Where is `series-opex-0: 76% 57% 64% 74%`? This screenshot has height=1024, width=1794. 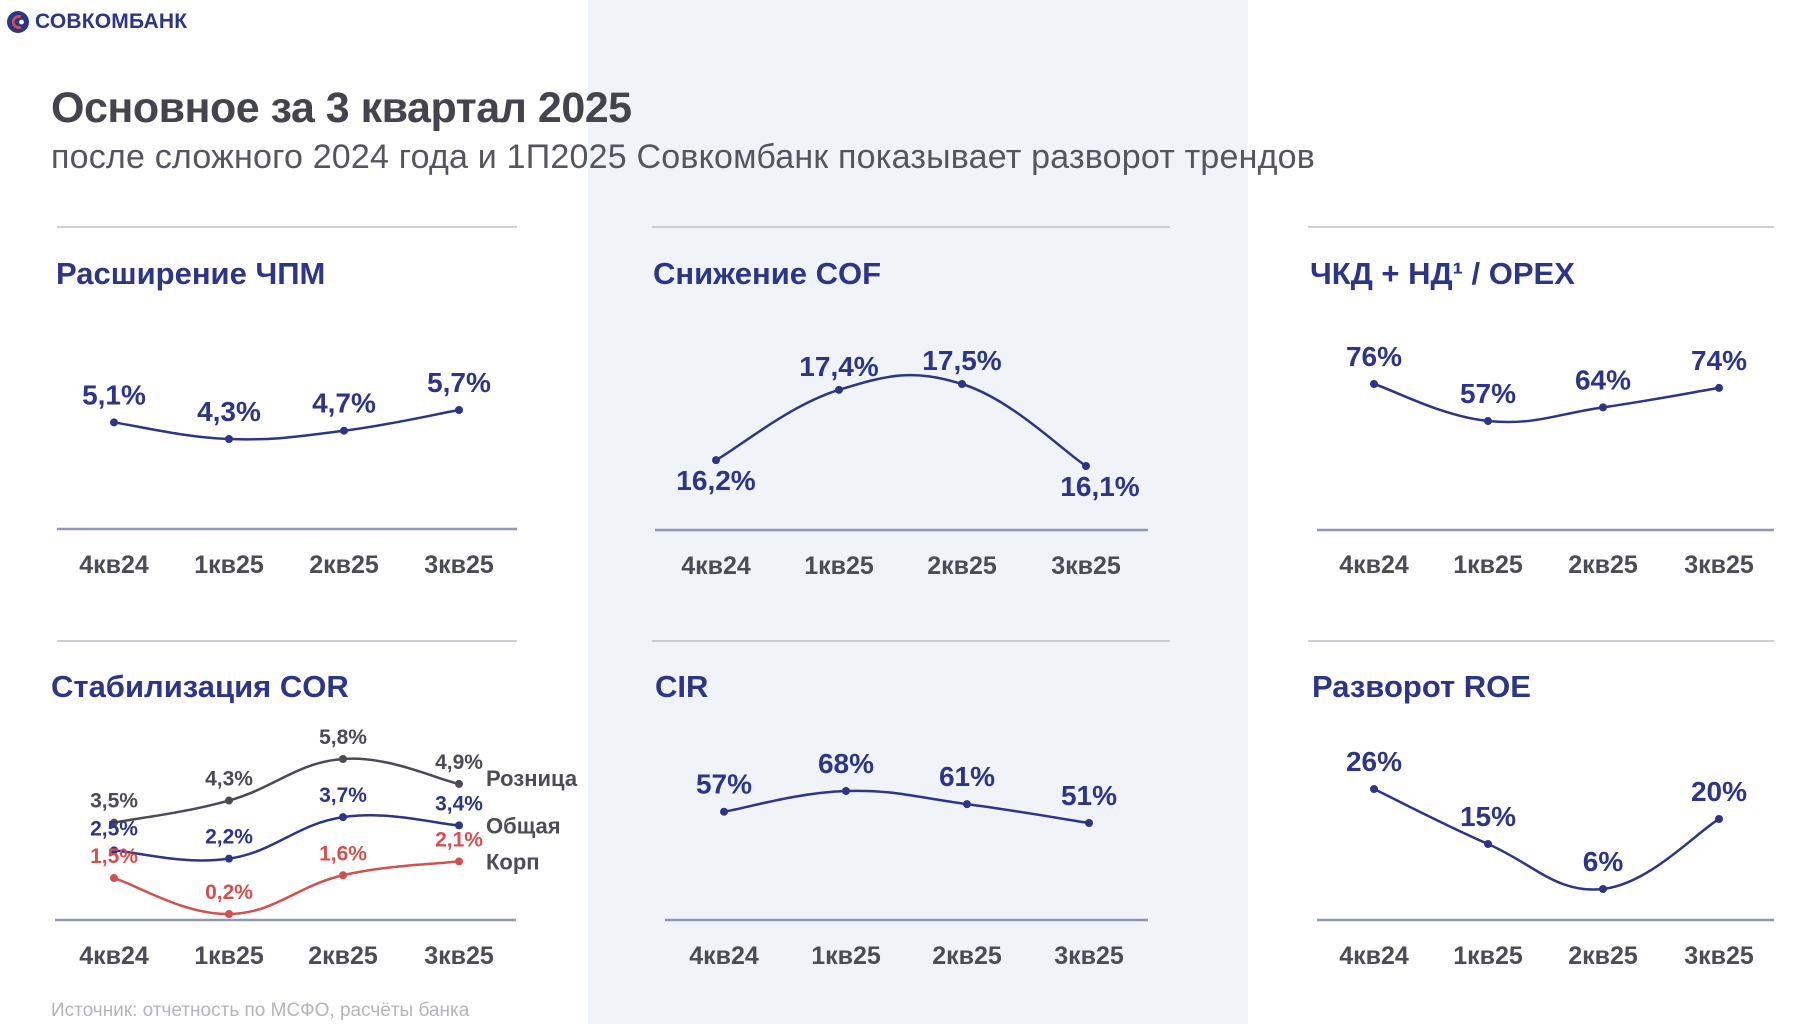
series-opex-0: 76% 57% 64% 74% is located at coordinates (1546, 383).